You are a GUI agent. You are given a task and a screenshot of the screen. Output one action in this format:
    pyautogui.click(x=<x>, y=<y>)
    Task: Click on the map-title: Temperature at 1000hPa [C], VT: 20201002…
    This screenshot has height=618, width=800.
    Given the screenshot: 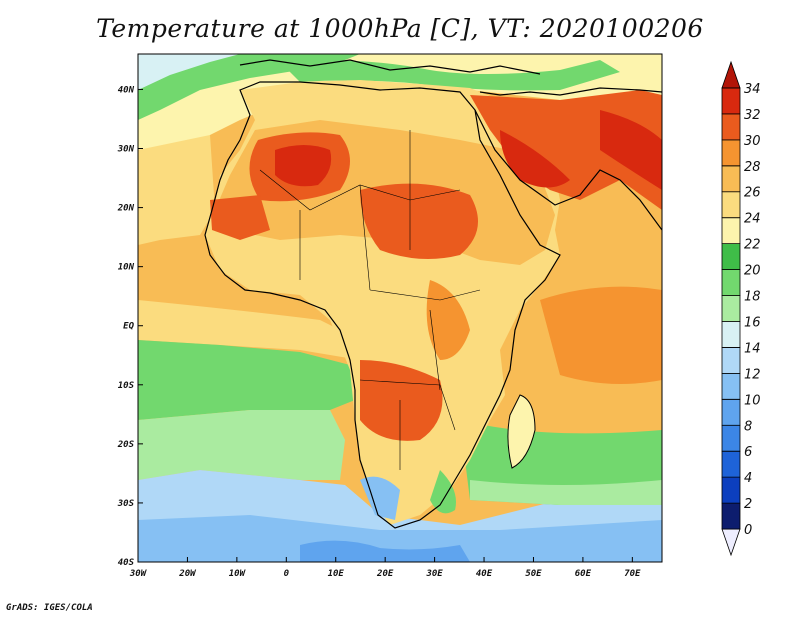 What is the action you would take?
    pyautogui.click(x=400, y=28)
    